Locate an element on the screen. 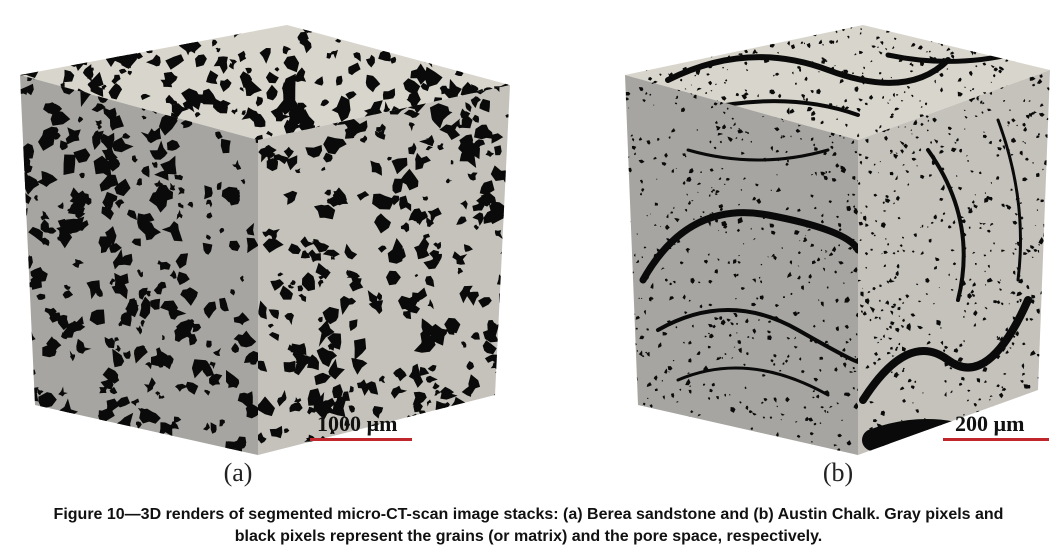 This screenshot has height=557, width=1057. pore-band is located at coordinates (753, 381).